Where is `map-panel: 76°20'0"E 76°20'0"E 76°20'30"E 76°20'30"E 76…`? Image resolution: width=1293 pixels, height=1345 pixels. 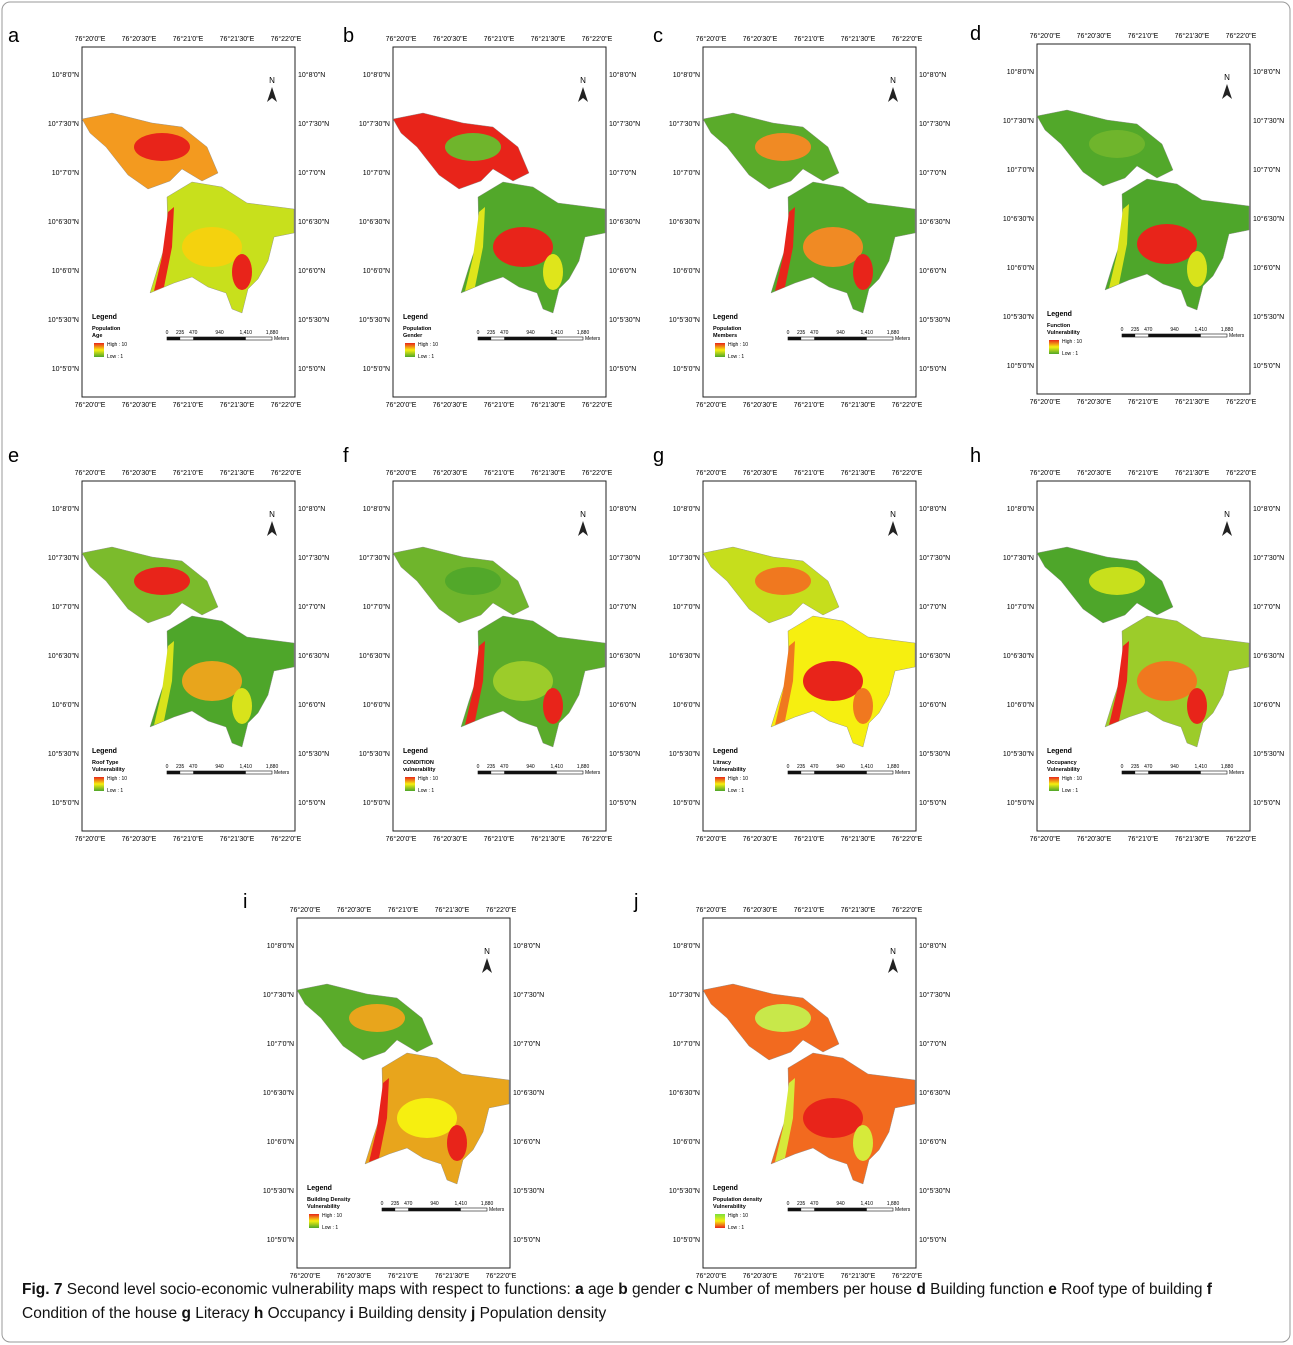
map-panel: 76°20'0"E 76°20'0"E 76°20'30"E 76°20'30"E 76… is located at coordinates (809, 222).